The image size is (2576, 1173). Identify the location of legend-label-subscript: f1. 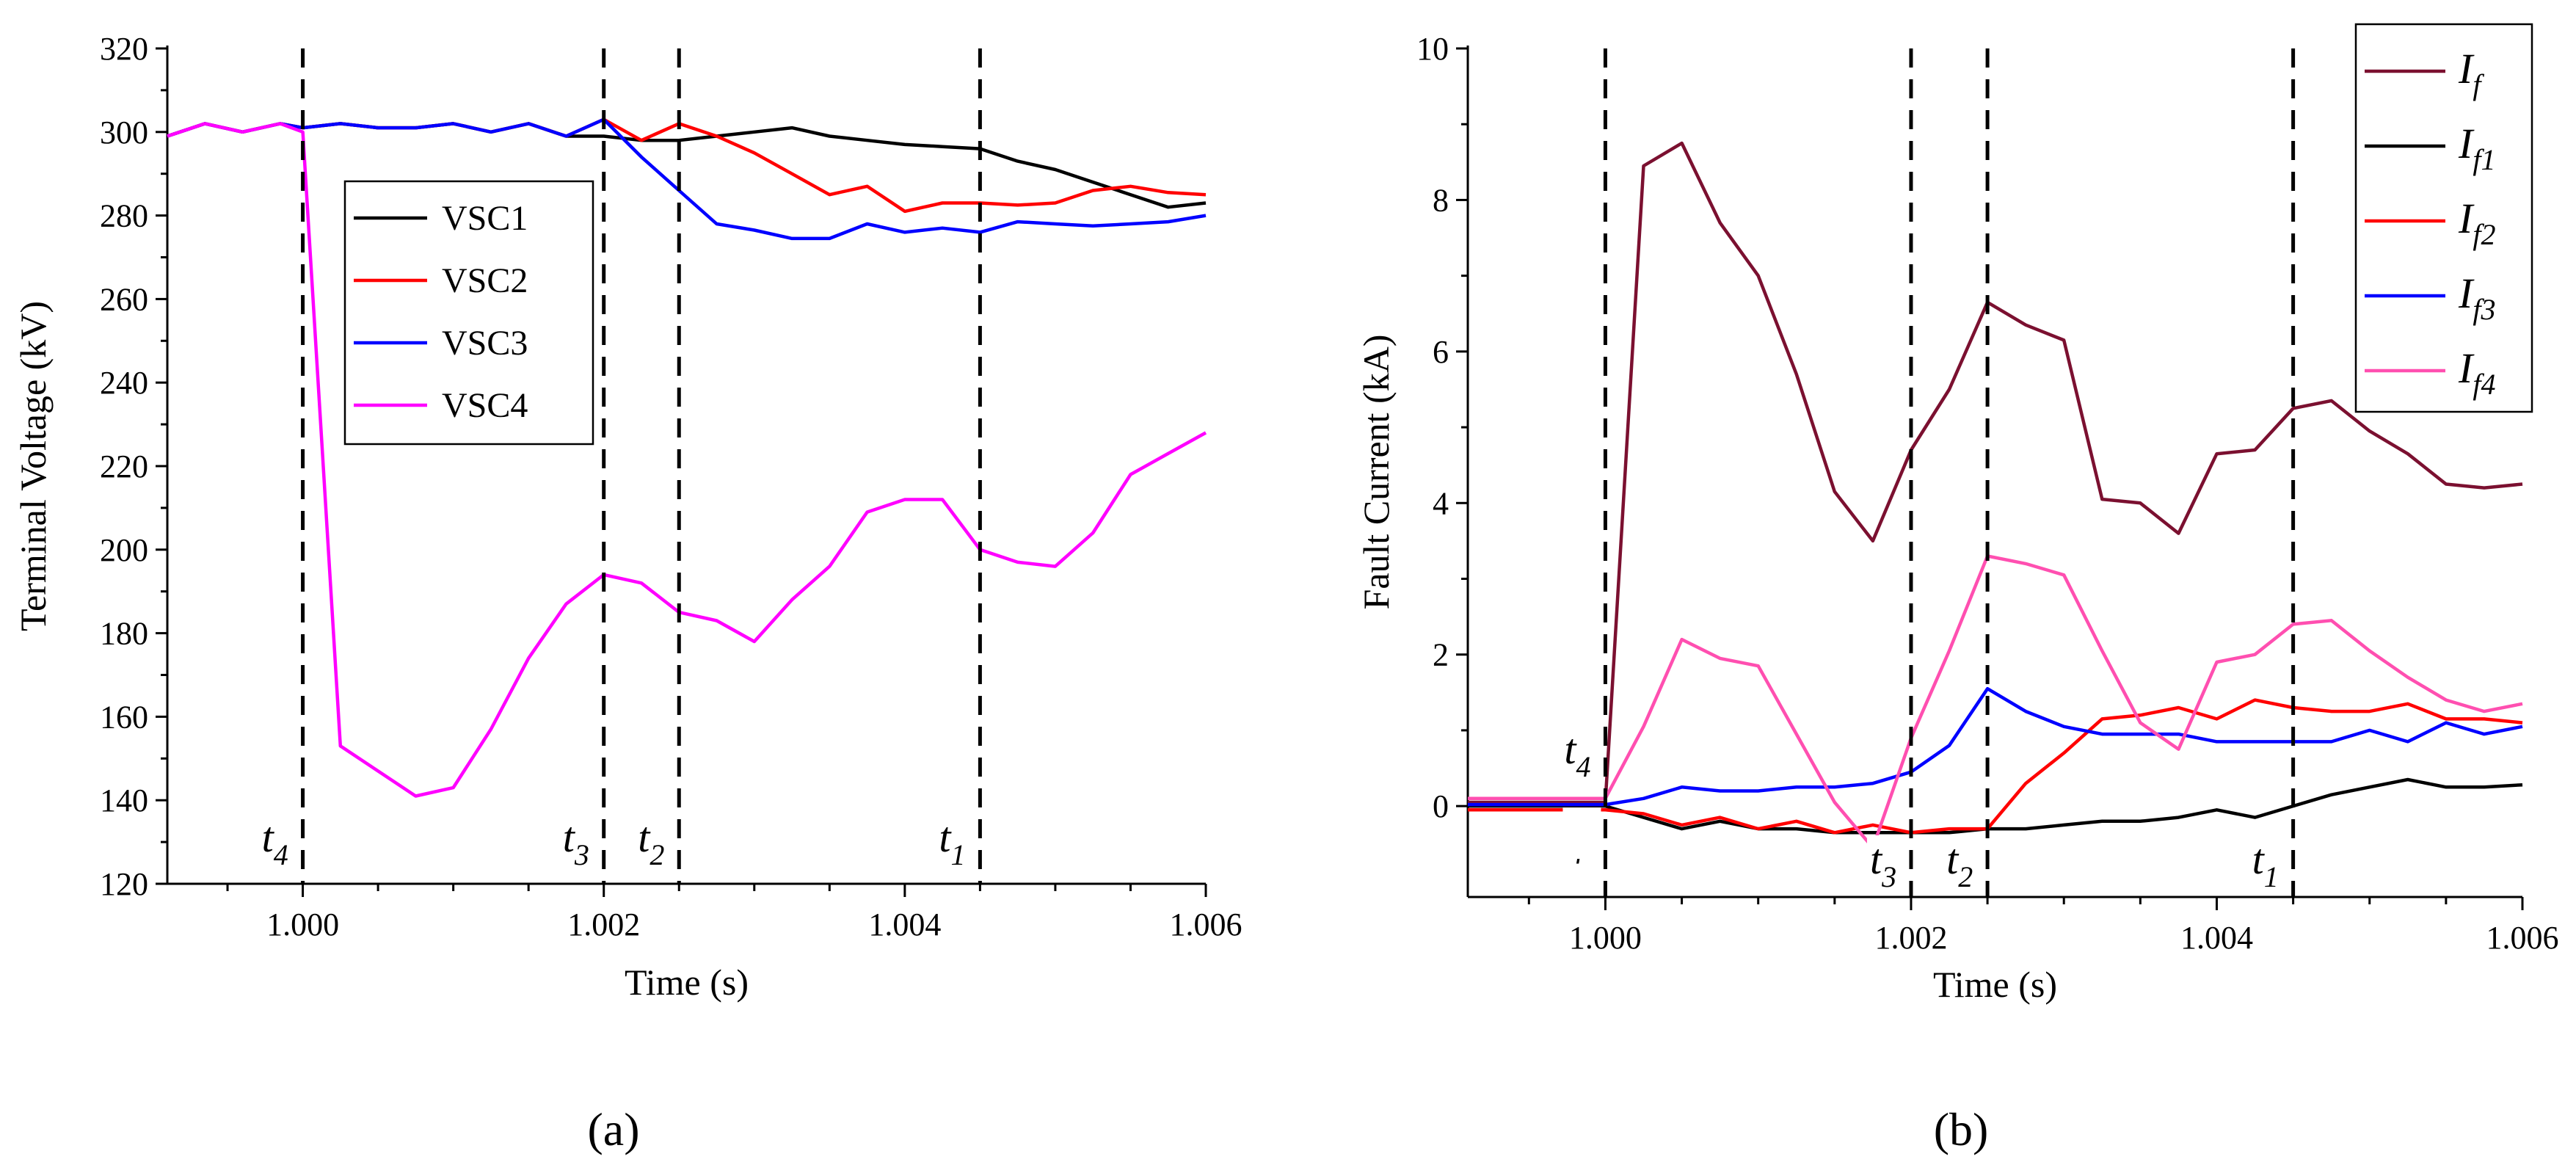
(2484, 159).